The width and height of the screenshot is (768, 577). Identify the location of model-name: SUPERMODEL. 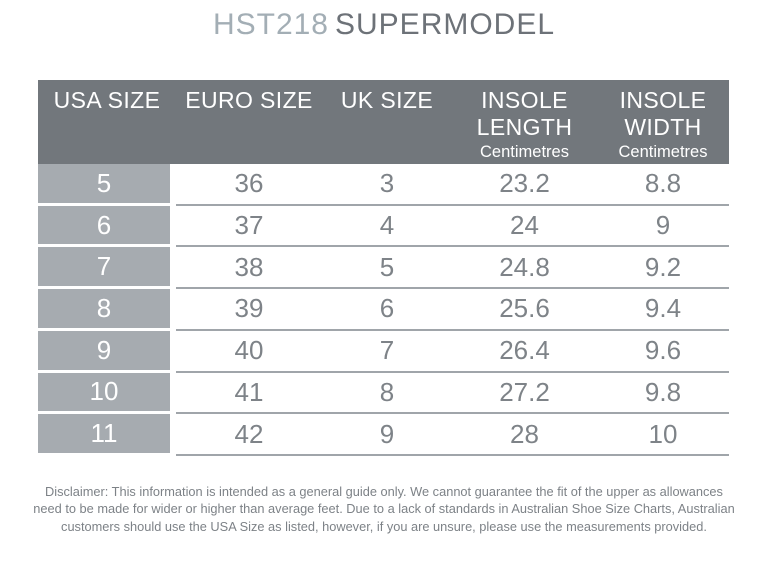
(445, 24).